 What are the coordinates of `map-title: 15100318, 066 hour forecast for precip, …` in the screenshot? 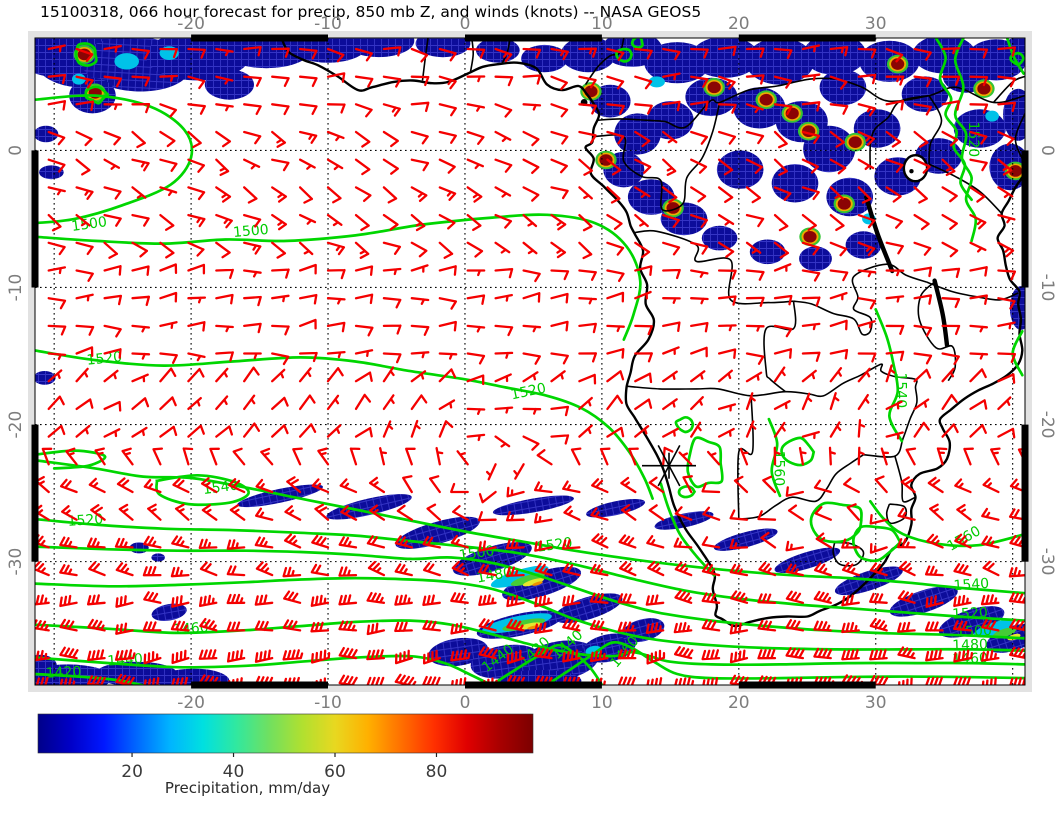 It's located at (370, 12).